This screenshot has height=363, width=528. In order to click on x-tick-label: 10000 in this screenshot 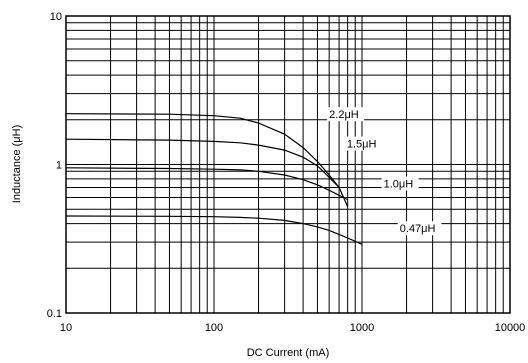, I will do `click(510, 328)`.